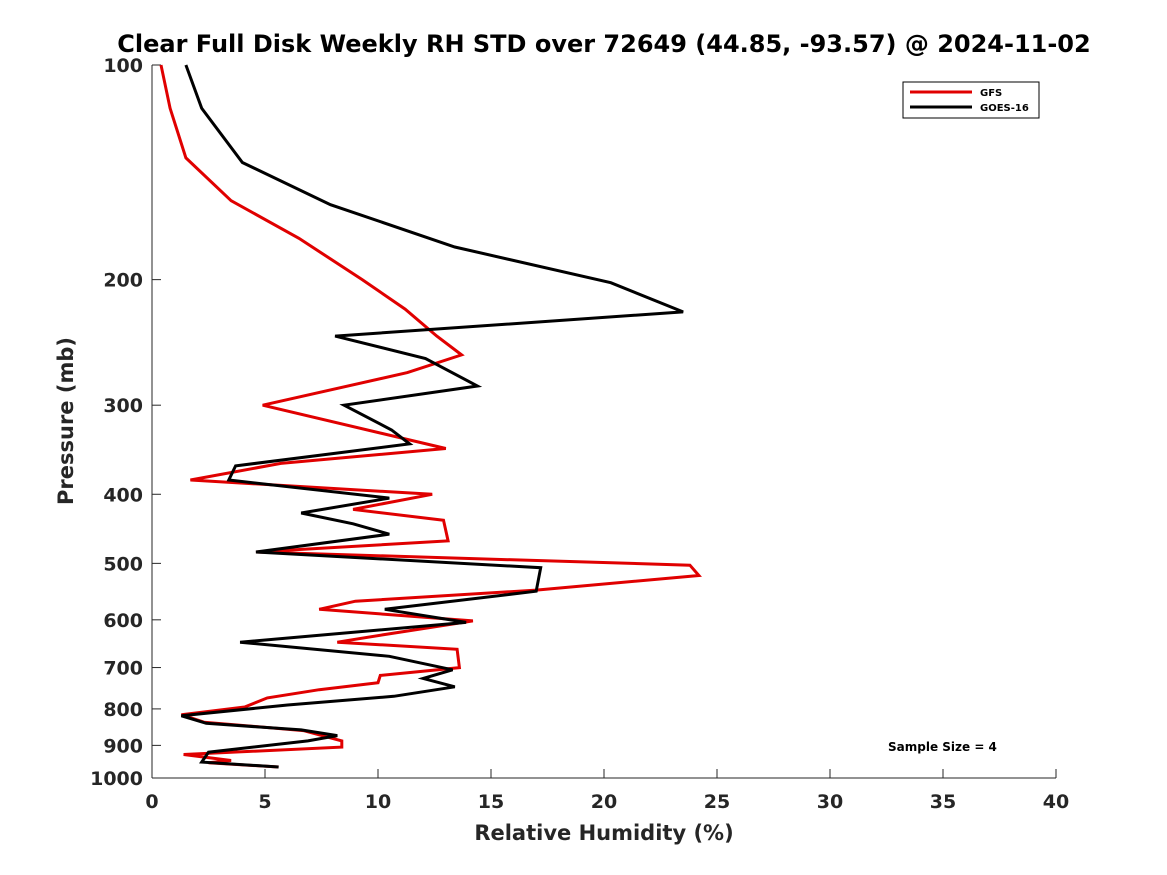  What do you see at coordinates (123, 621) in the screenshot?
I see `y-tick-label: 600` at bounding box center [123, 621].